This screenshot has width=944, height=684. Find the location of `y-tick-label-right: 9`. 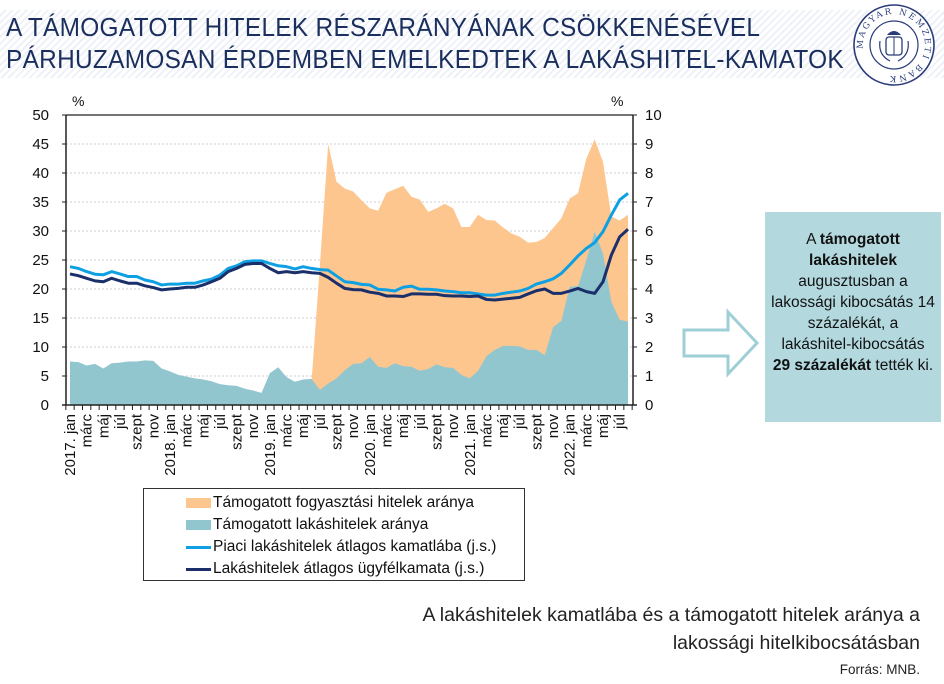

y-tick-label-right: 9 is located at coordinates (649, 144).